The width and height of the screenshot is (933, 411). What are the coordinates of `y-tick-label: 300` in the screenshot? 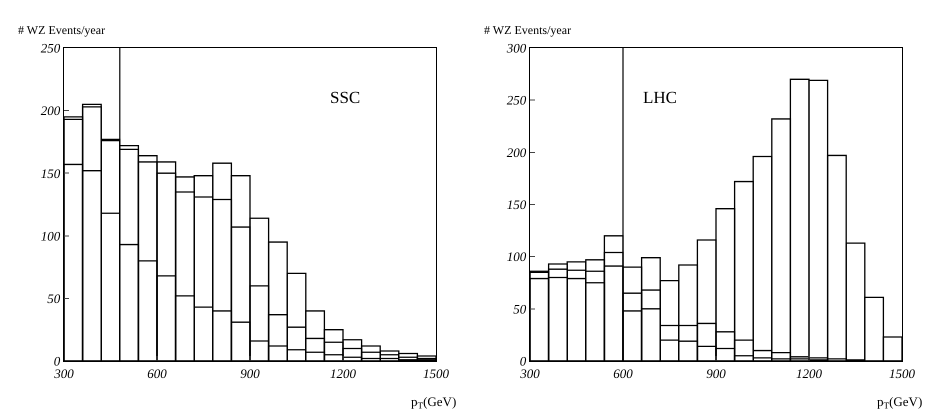 It's located at (516, 48).